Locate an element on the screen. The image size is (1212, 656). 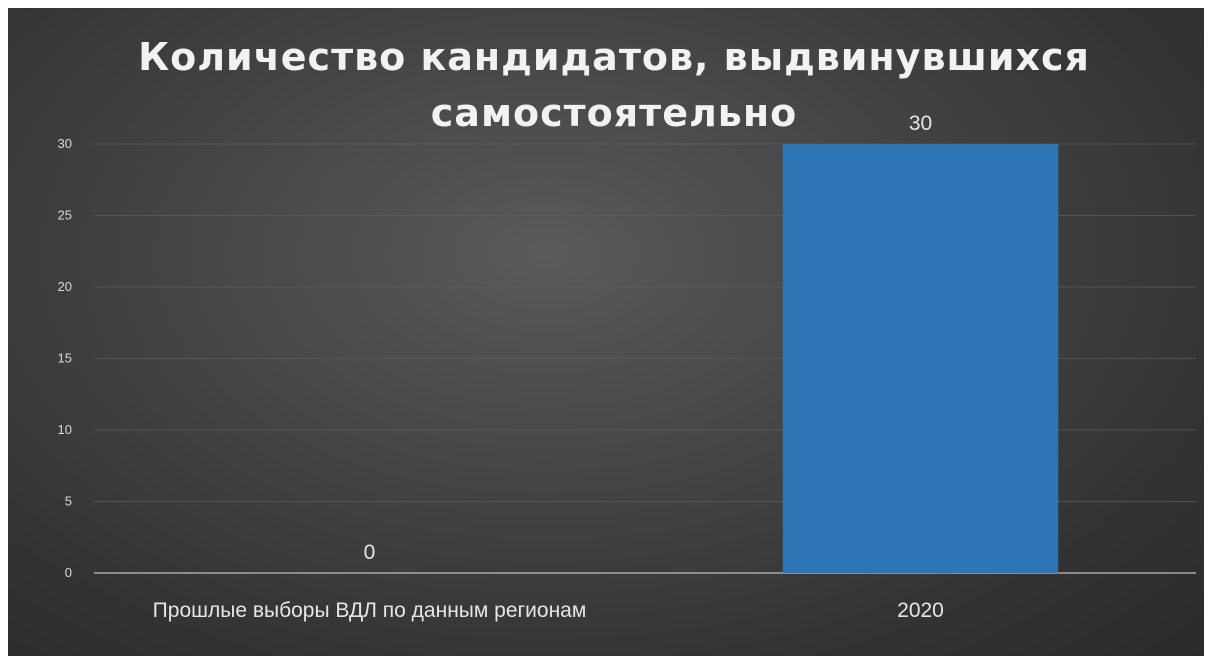
y-tick-label: 30 is located at coordinates (65, 143).